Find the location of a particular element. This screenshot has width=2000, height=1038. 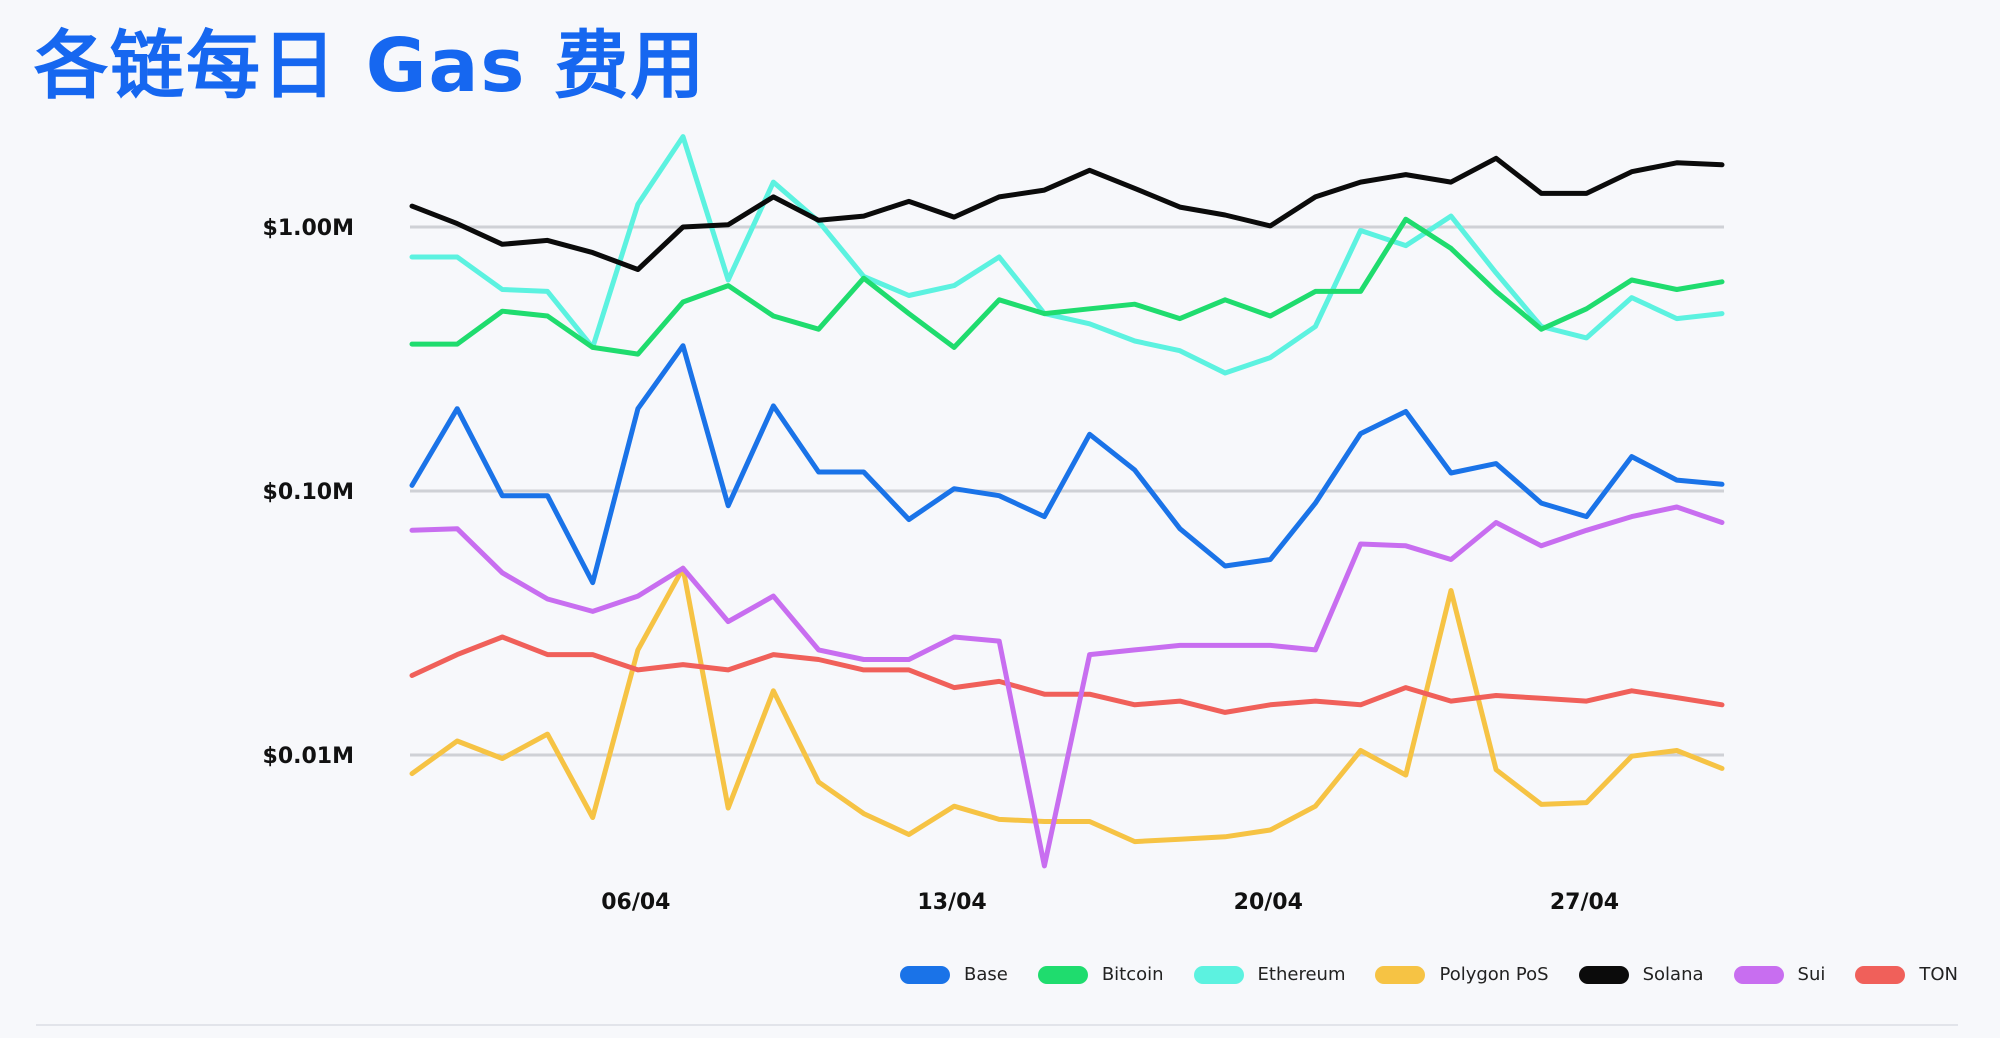

legend-item-ton: TON is located at coordinates (1906, 974).